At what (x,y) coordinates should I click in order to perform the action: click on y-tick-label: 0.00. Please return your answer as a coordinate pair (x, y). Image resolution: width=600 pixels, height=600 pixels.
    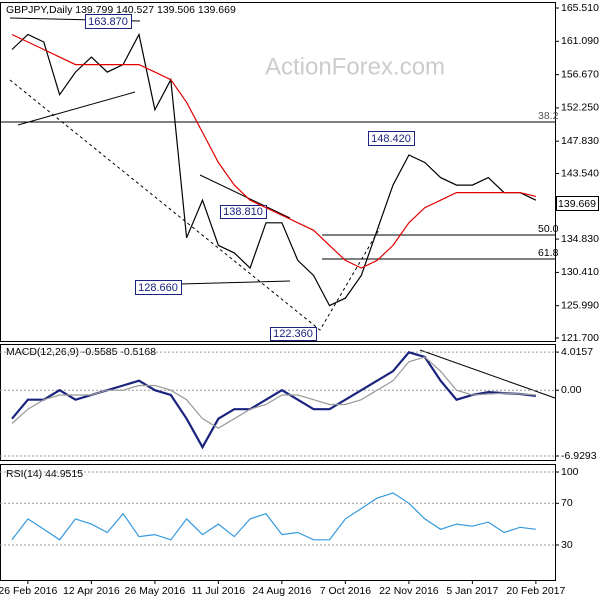
    Looking at the image, I should click on (571, 390).